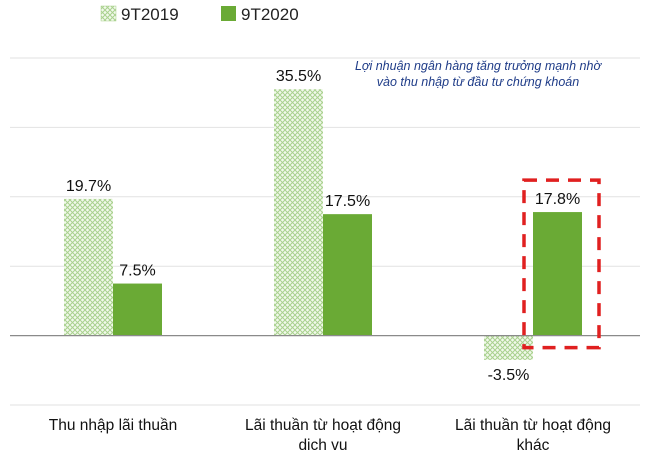  What do you see at coordinates (298, 76) in the screenshot?
I see `value-label-9t2019-1: 35.5%` at bounding box center [298, 76].